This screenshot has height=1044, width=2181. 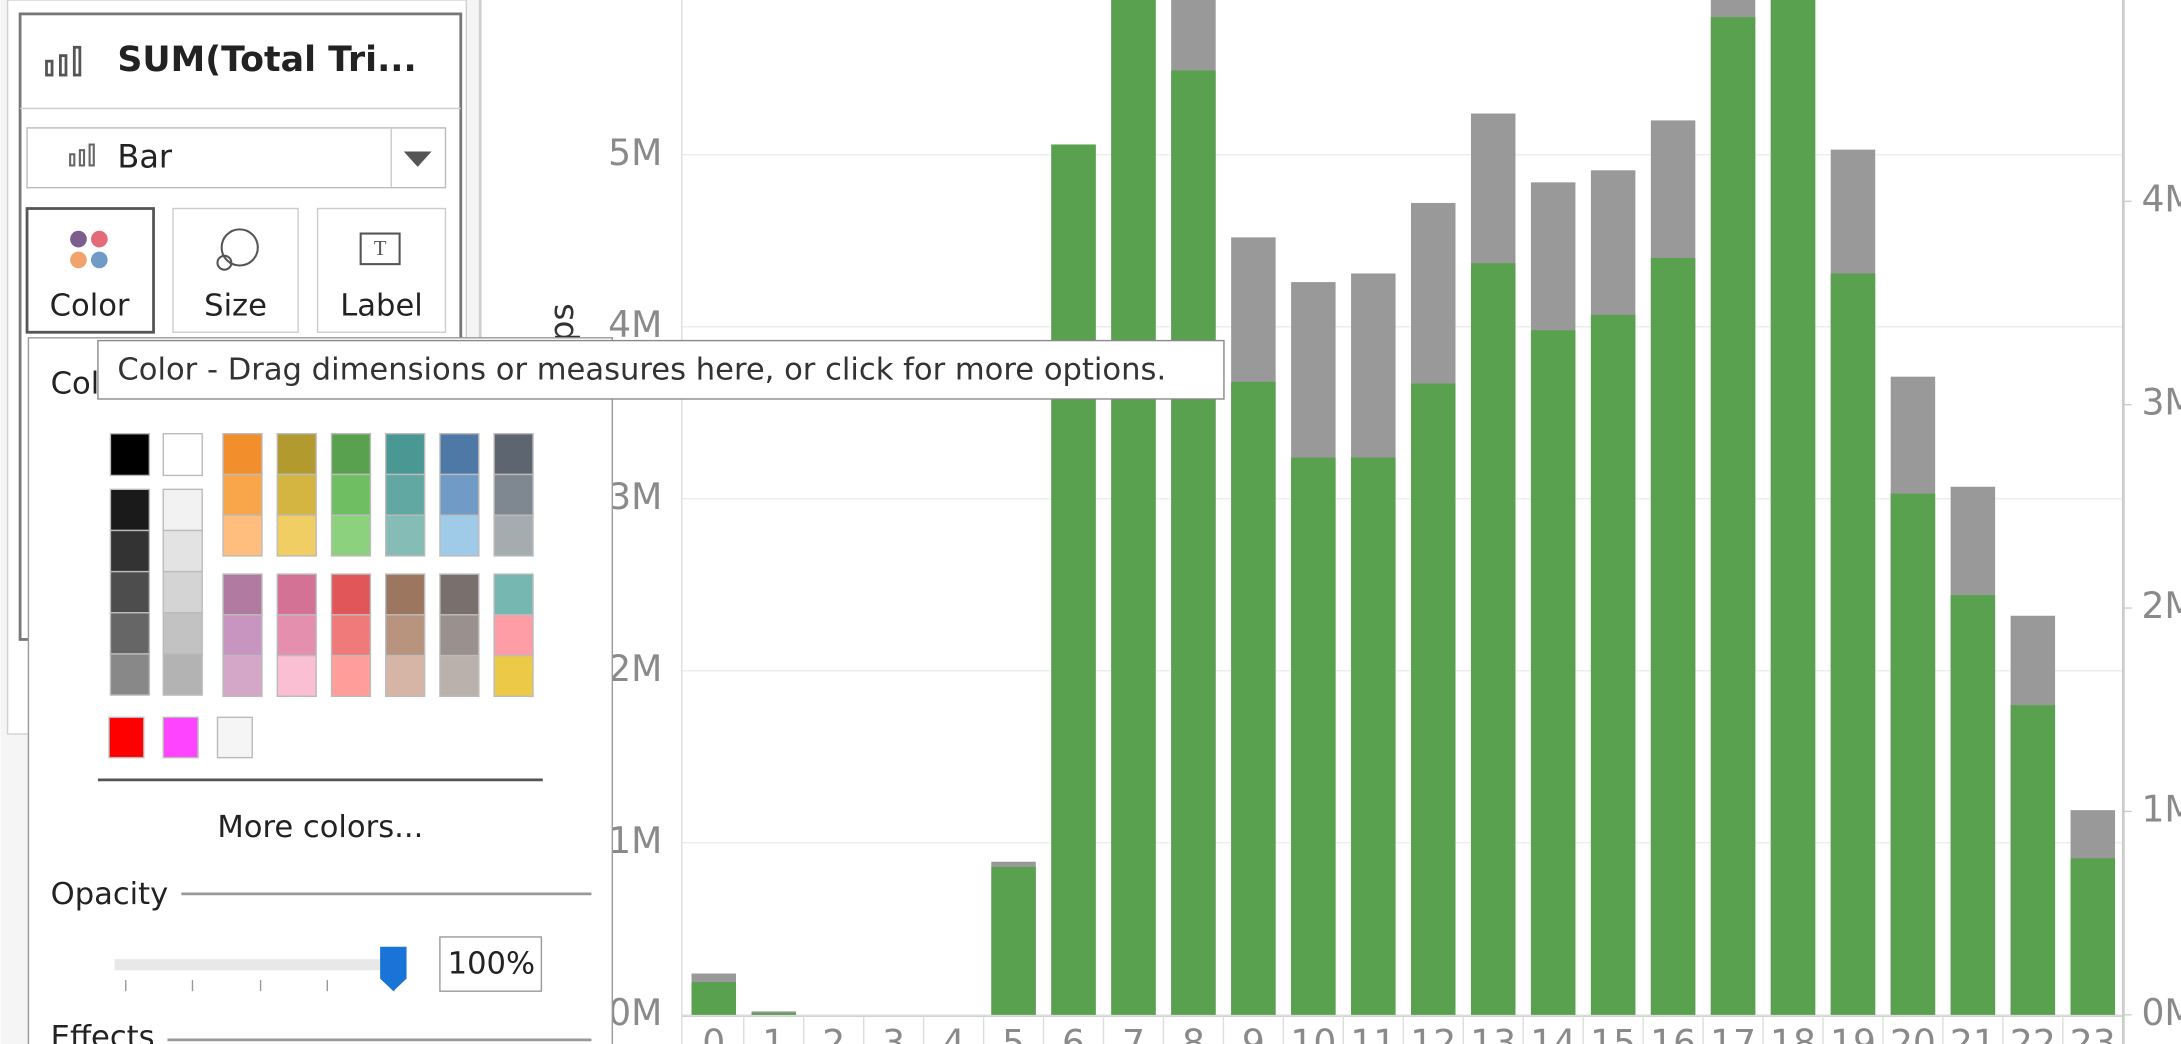 I want to click on x-tick-label: 1, so click(x=773, y=1032).